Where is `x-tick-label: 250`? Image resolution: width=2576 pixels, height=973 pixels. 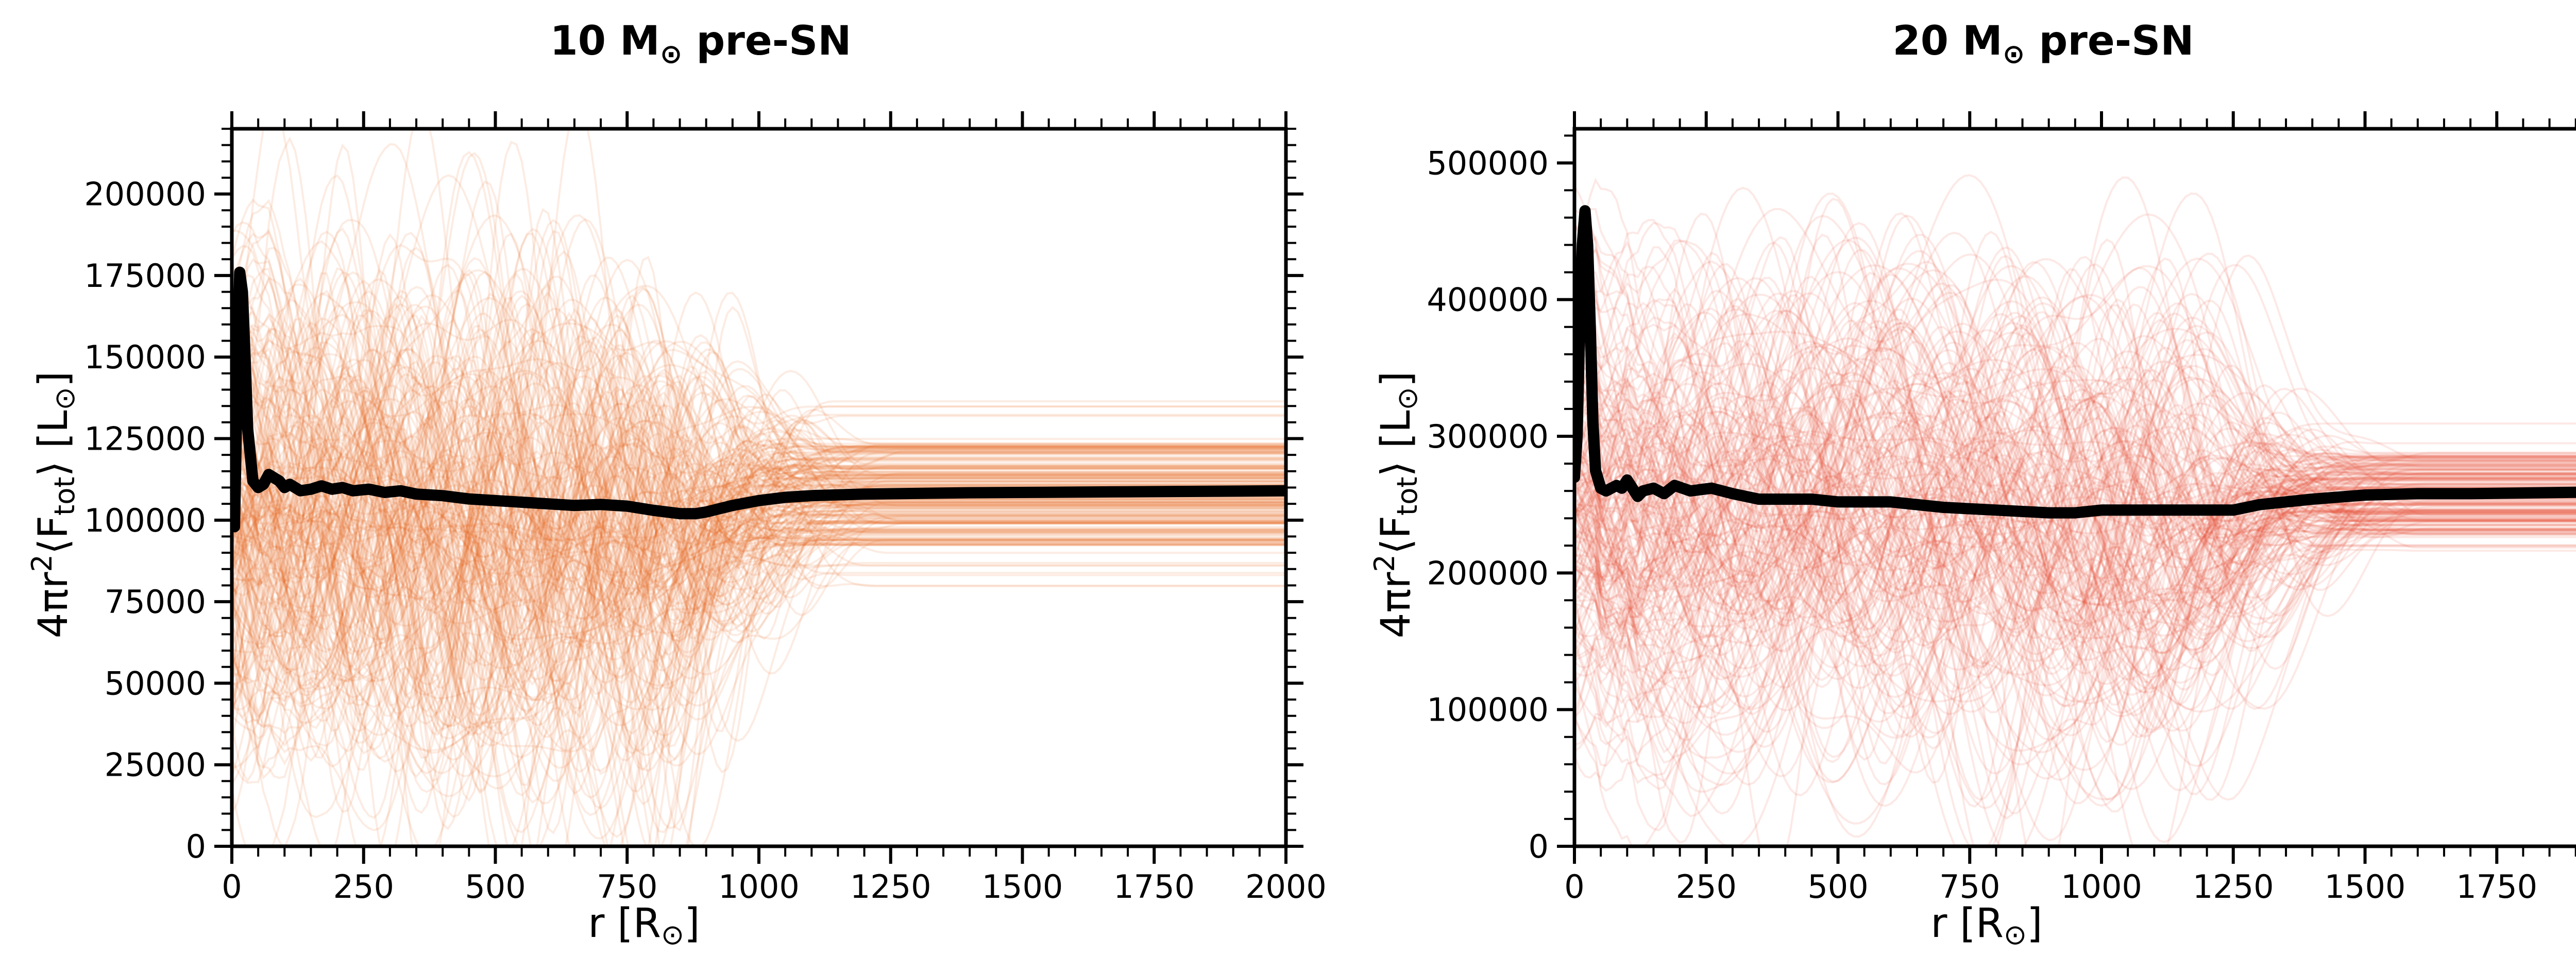
x-tick-label: 250 is located at coordinates (1707, 887).